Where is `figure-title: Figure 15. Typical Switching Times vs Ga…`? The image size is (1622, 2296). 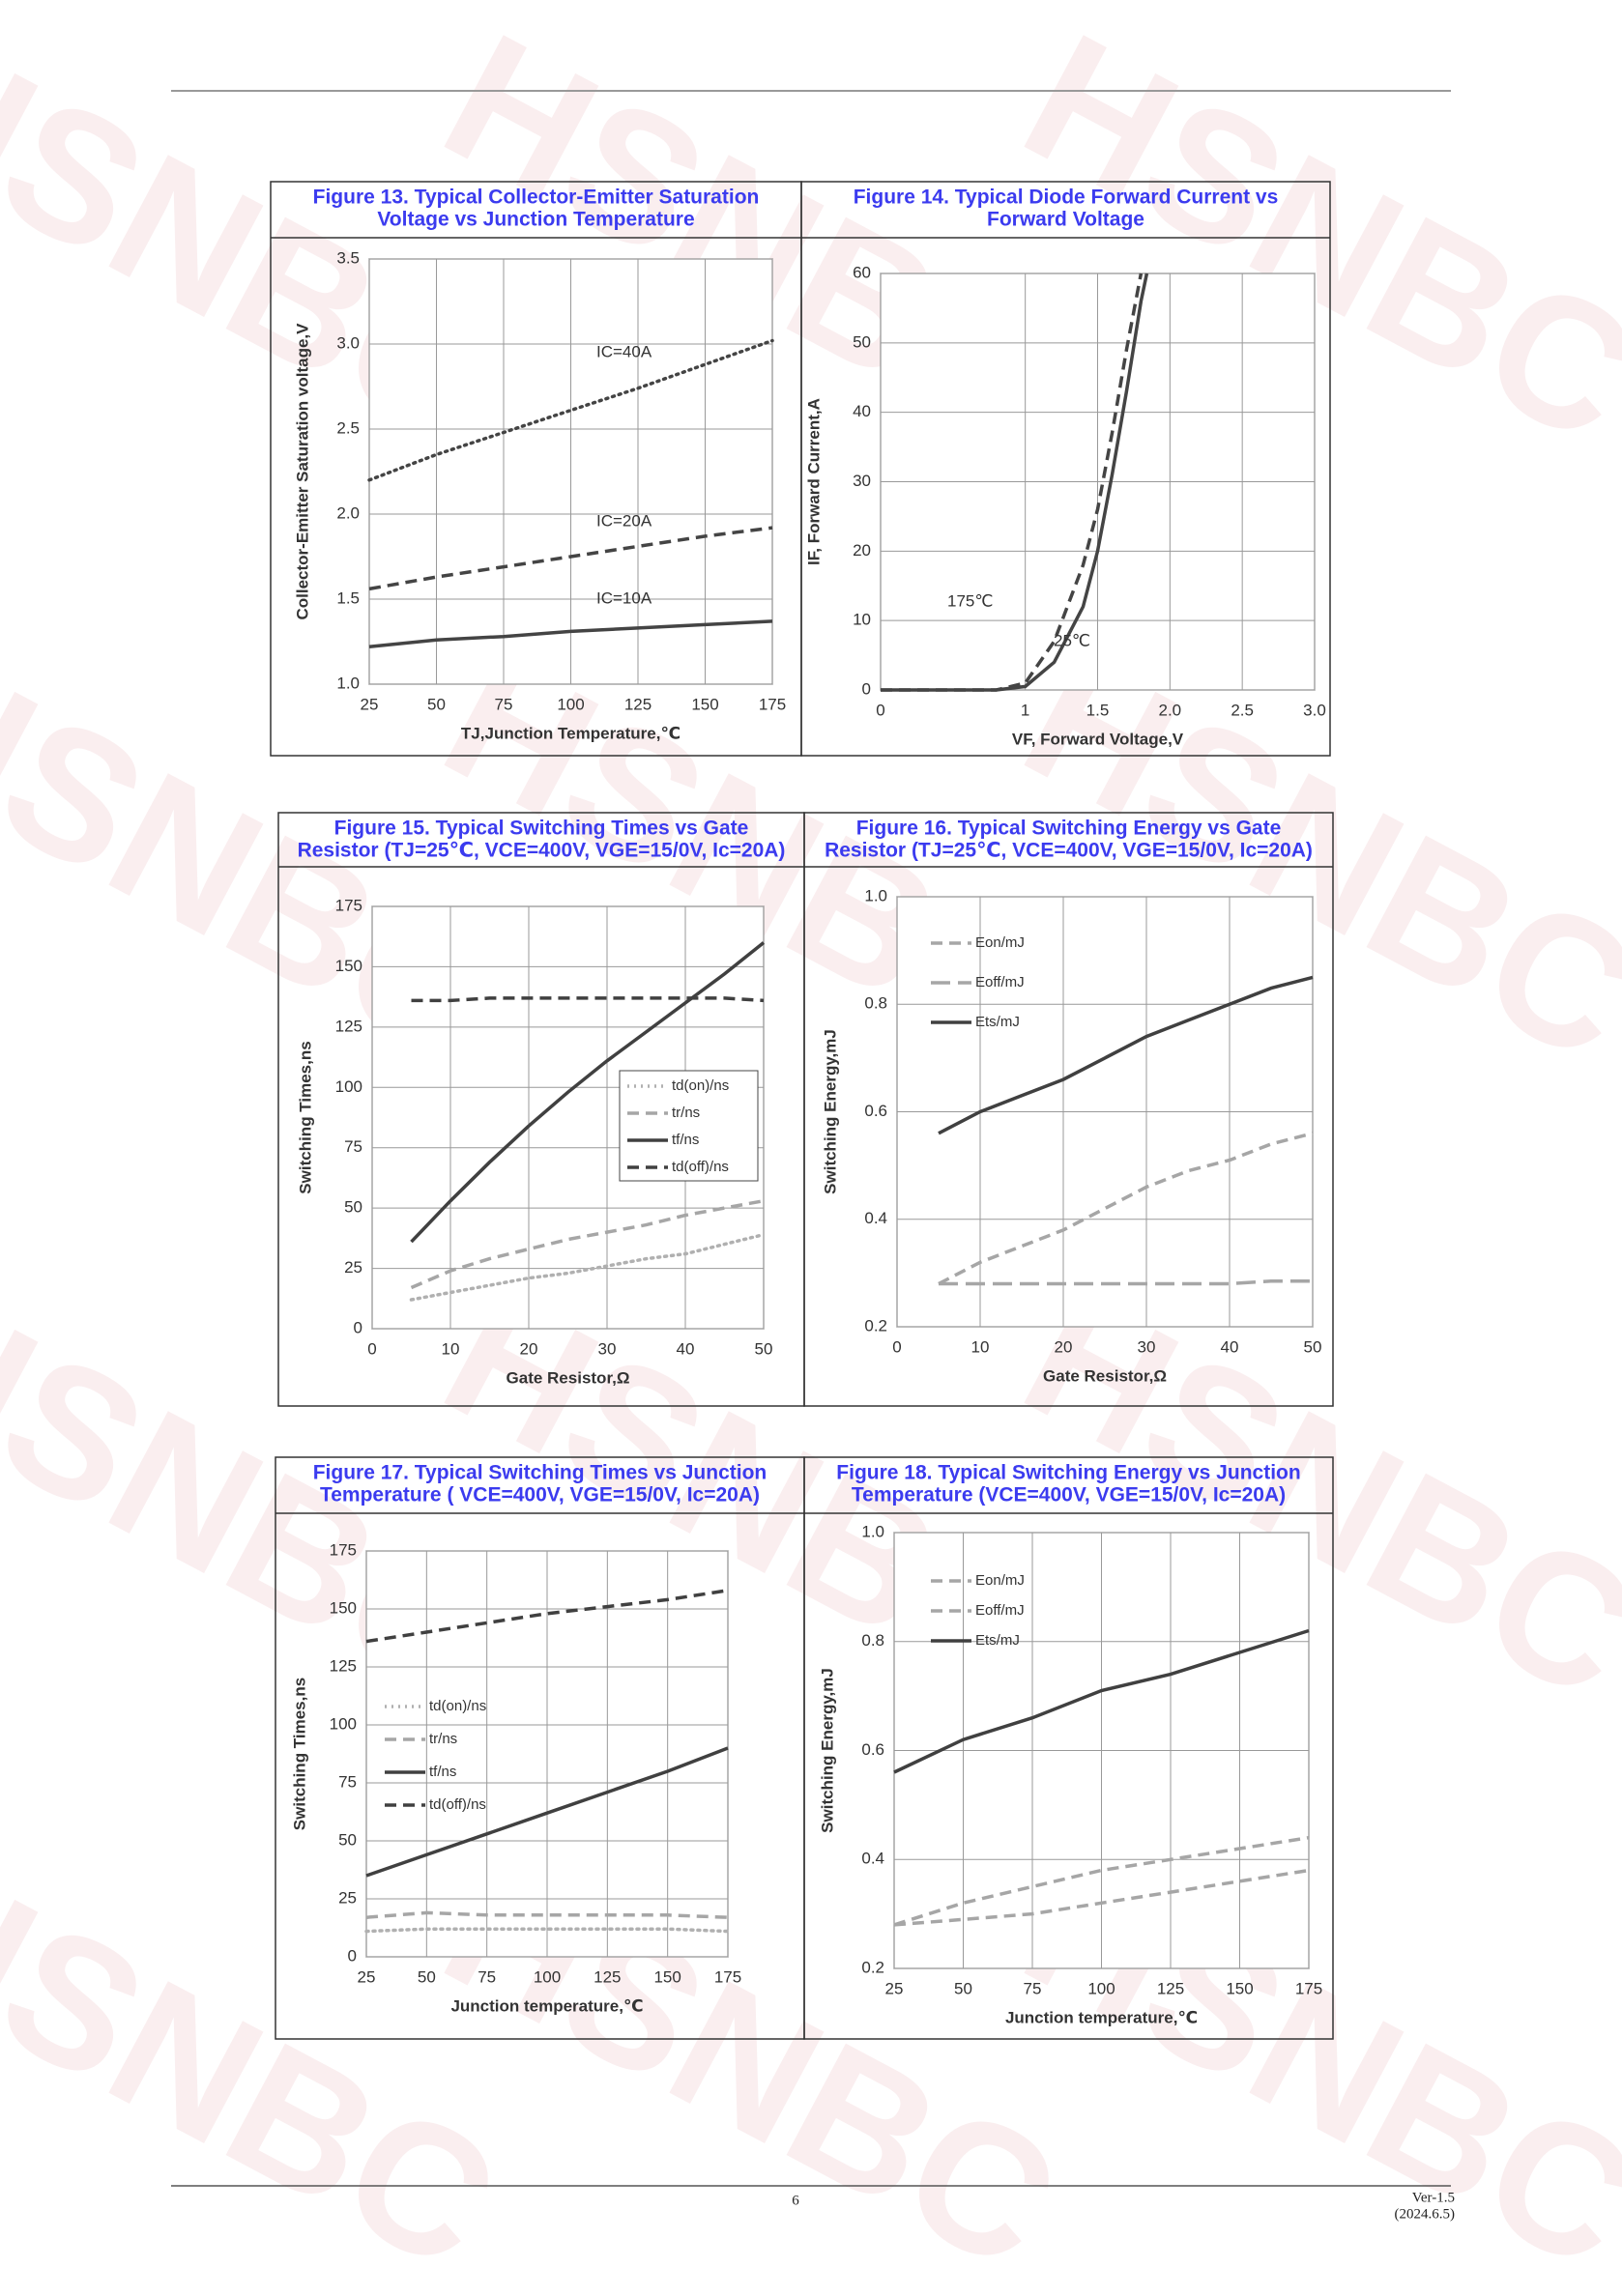
figure-title: Figure 15. Typical Switching Times vs Ga… is located at coordinates (541, 829).